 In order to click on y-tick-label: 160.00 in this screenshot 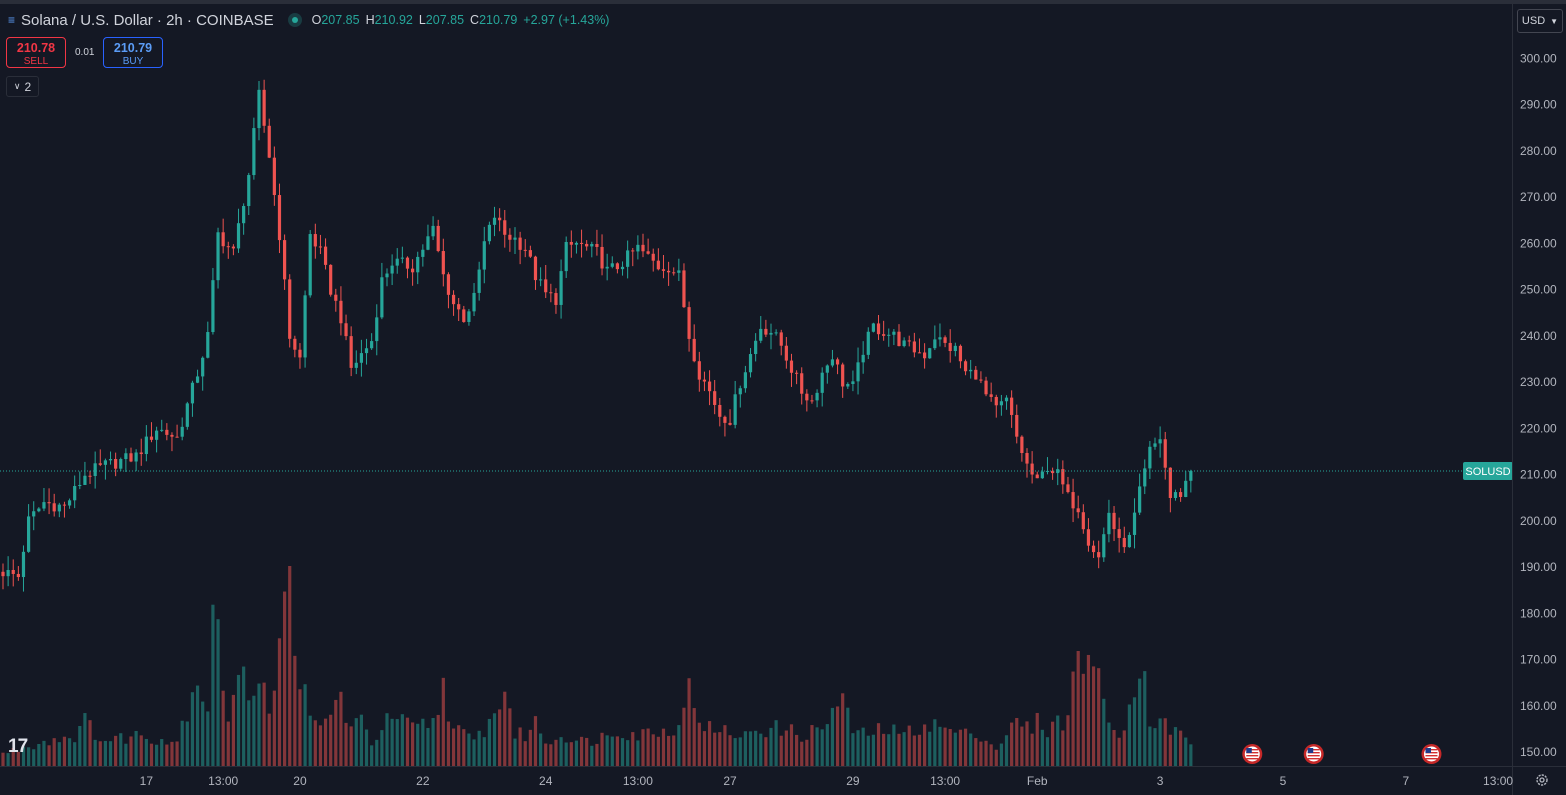, I will do `click(1538, 706)`.